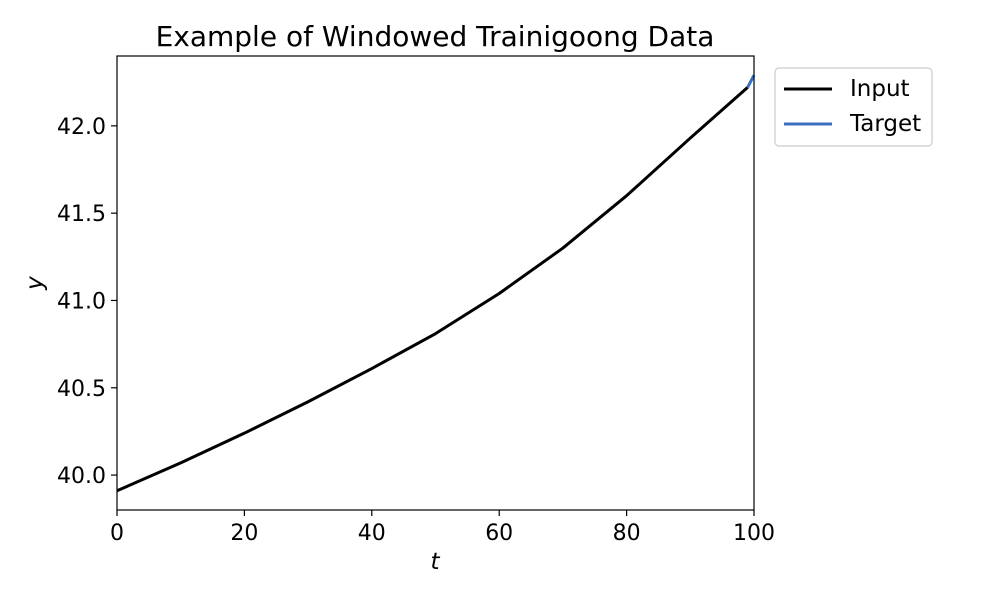  Describe the element at coordinates (885, 124) in the screenshot. I see `legend-label-target: Target` at that location.